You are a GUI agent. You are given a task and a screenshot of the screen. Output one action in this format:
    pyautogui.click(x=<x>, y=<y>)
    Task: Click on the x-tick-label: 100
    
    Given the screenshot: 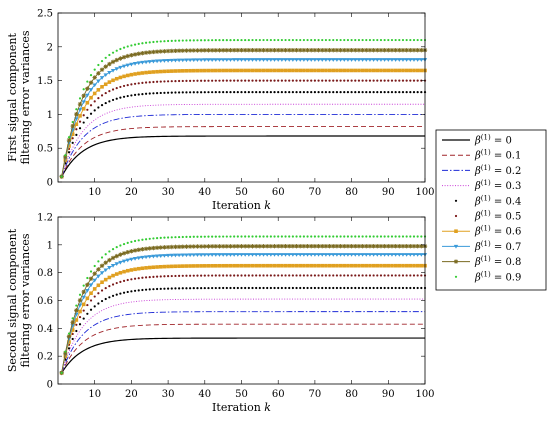 What is the action you would take?
    pyautogui.click(x=424, y=192)
    